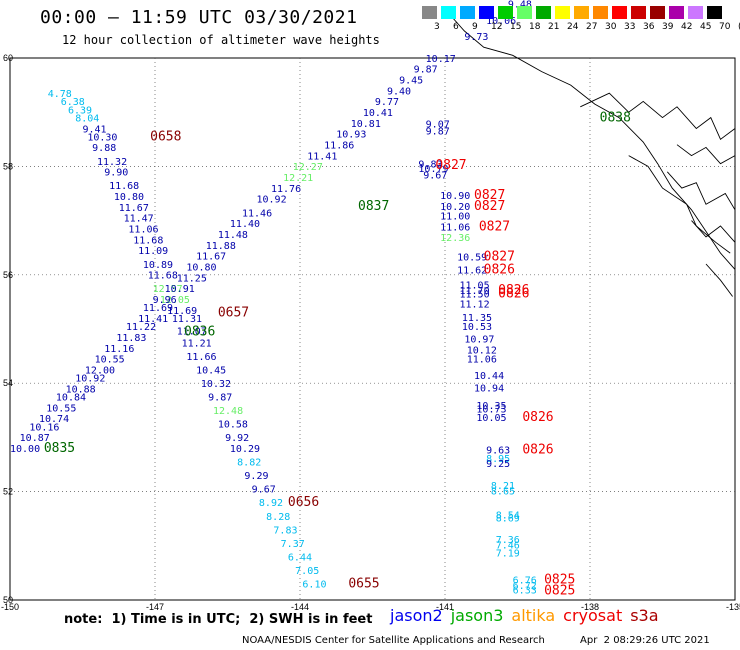  I want to click on wave-height-label: 10.16, so click(44, 427).